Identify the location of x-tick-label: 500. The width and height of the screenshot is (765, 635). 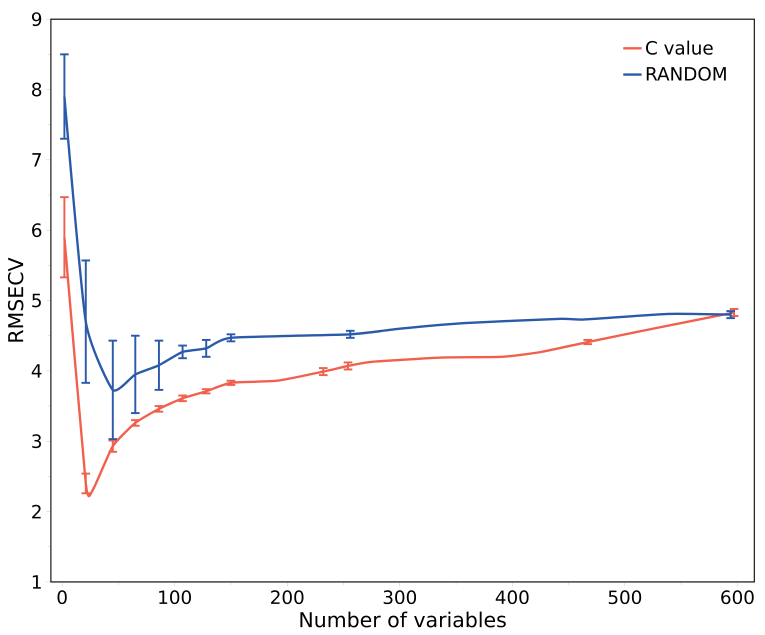
(625, 597).